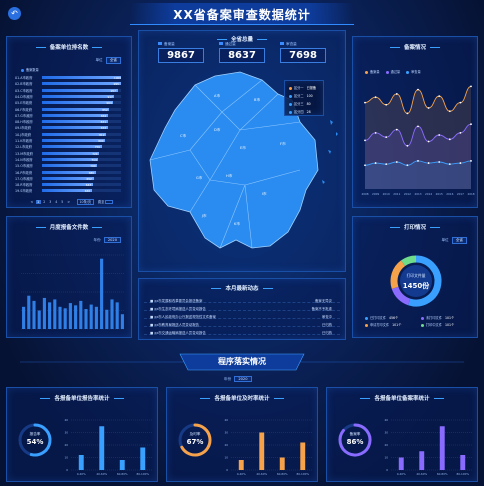 The height and width of the screenshot is (486, 484). I want to click on totals-title: 全省总量, so click(242, 39).